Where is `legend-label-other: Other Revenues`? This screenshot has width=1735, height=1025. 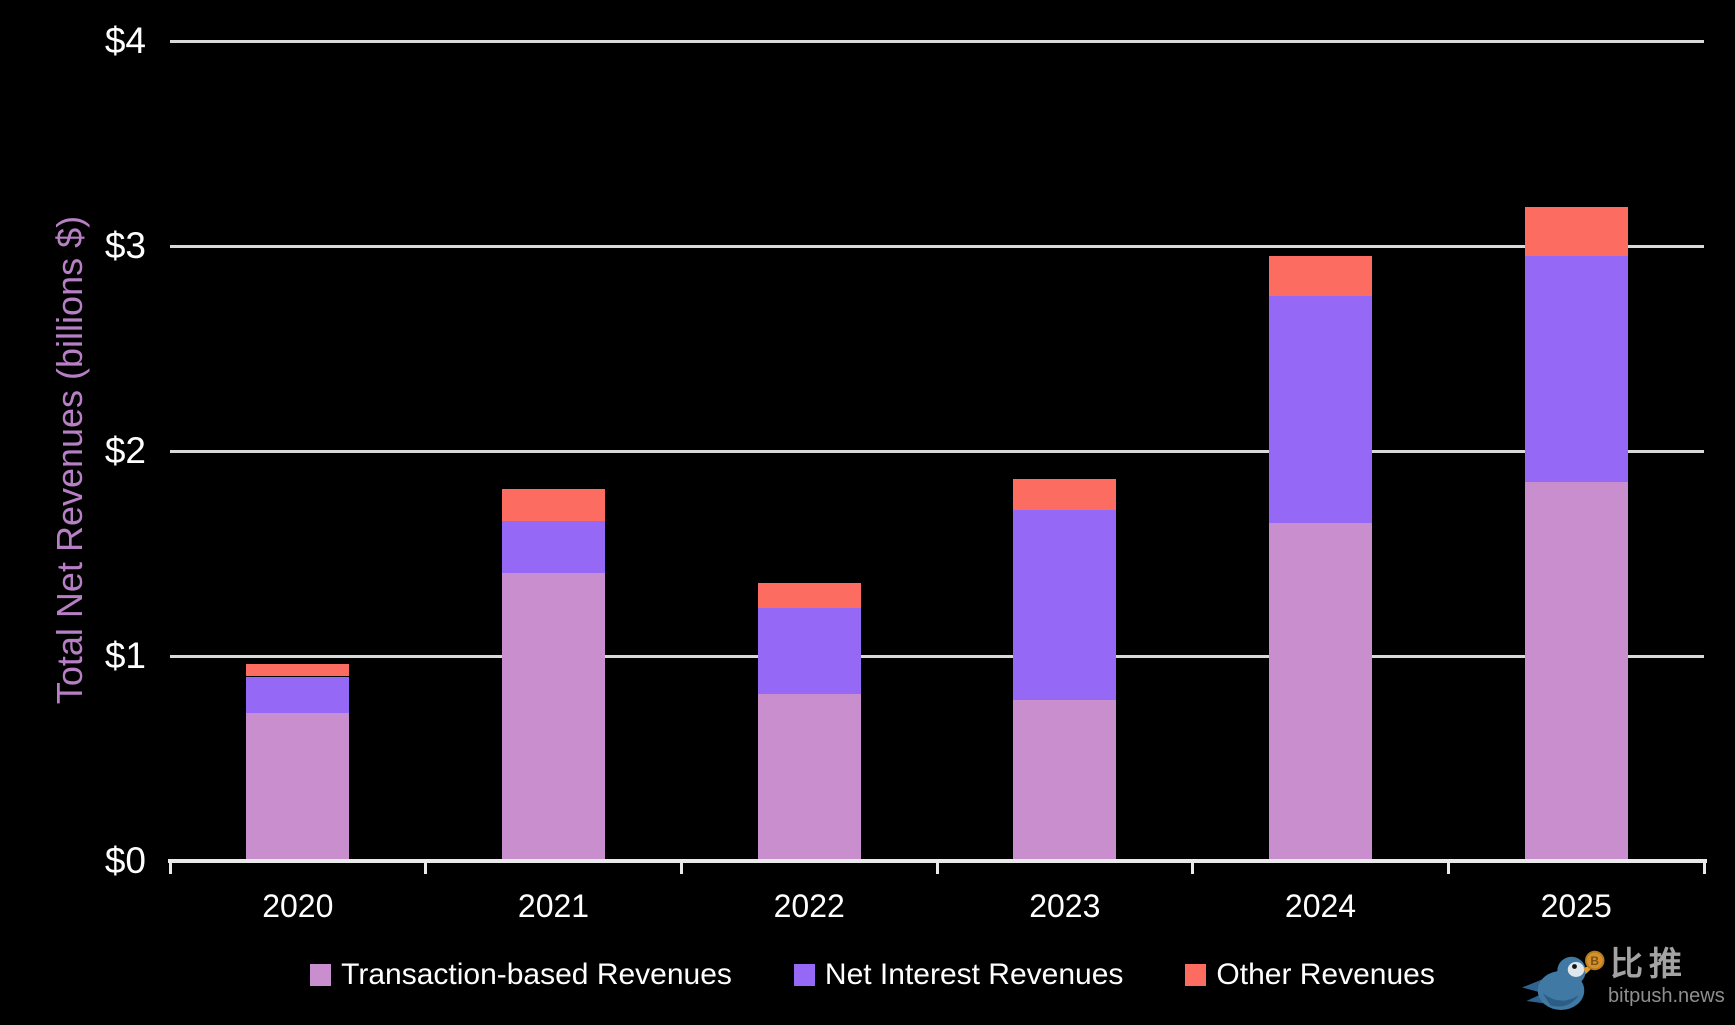
legend-label-other: Other Revenues is located at coordinates (1325, 974).